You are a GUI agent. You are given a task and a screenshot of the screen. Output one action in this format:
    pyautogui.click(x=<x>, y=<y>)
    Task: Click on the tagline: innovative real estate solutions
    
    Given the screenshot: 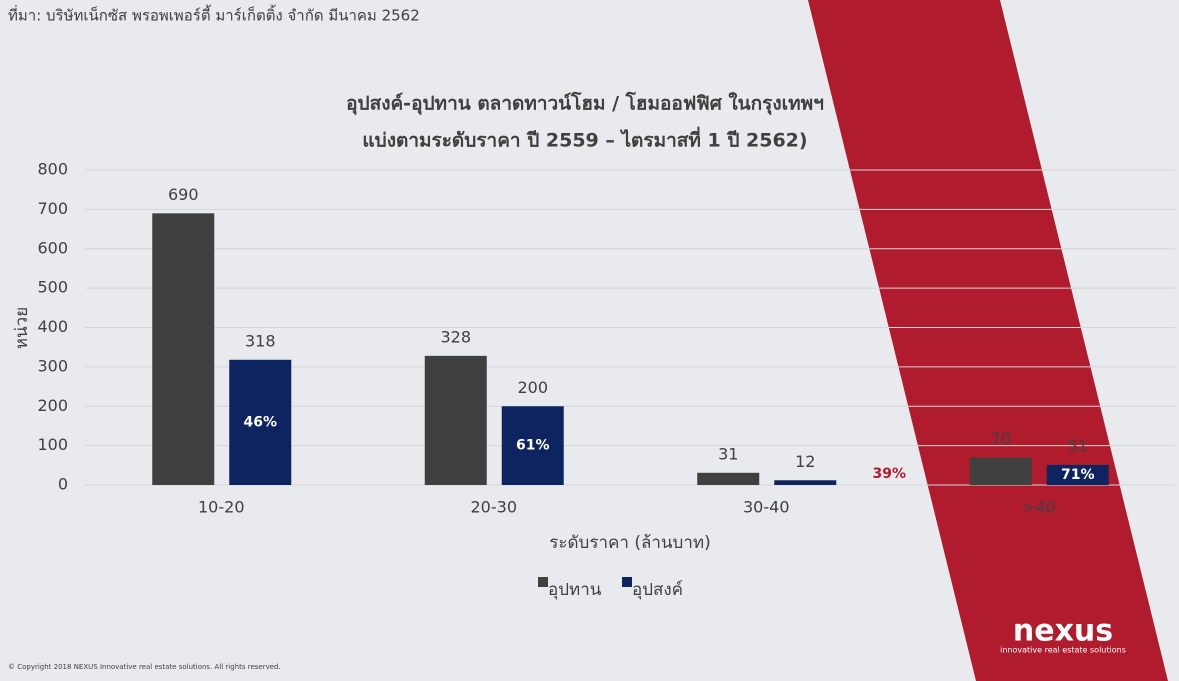 What is the action you would take?
    pyautogui.click(x=1063, y=650)
    